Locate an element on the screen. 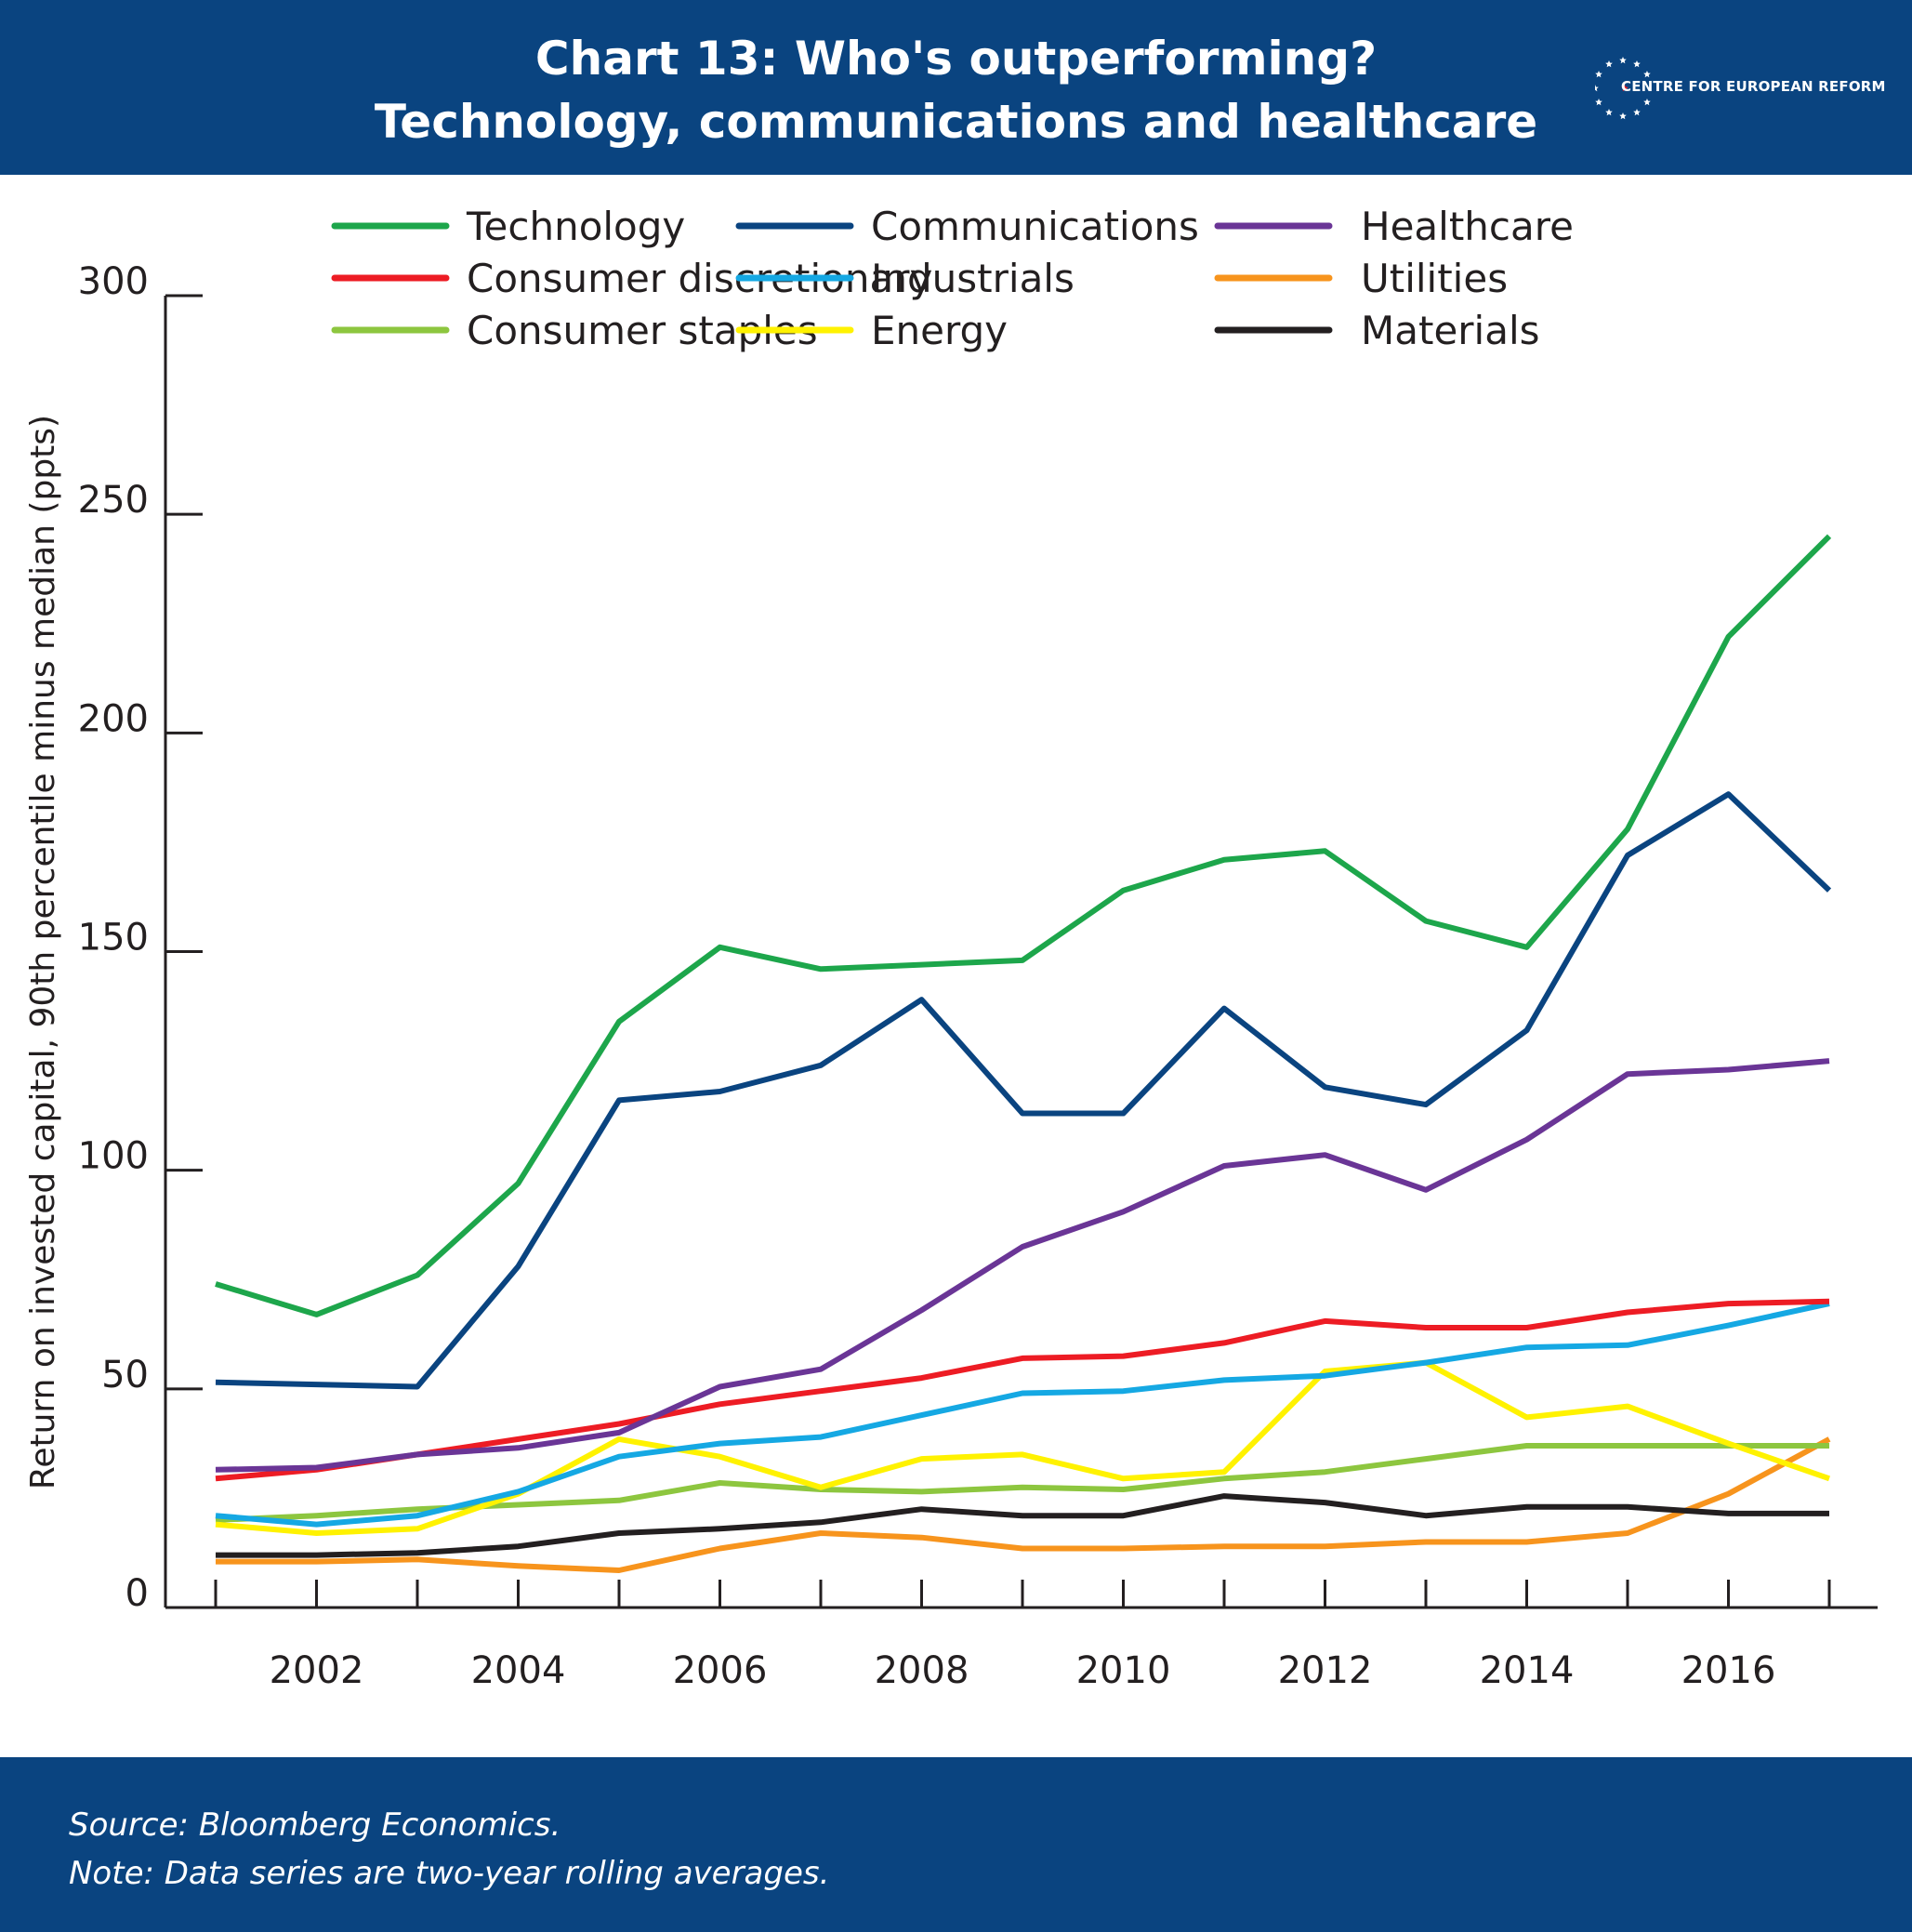 The image size is (1912, 1932). series-line-utilities is located at coordinates (1024, 1505).